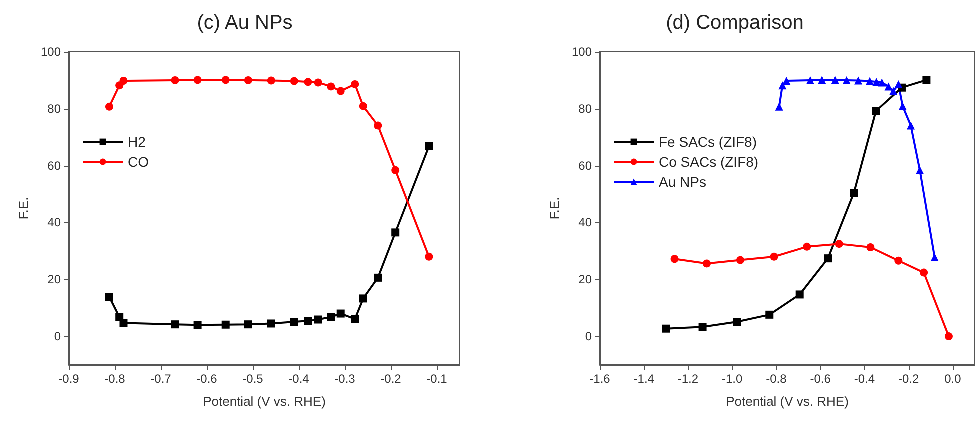 The width and height of the screenshot is (980, 423). I want to click on legend-label: H2, so click(137, 142).